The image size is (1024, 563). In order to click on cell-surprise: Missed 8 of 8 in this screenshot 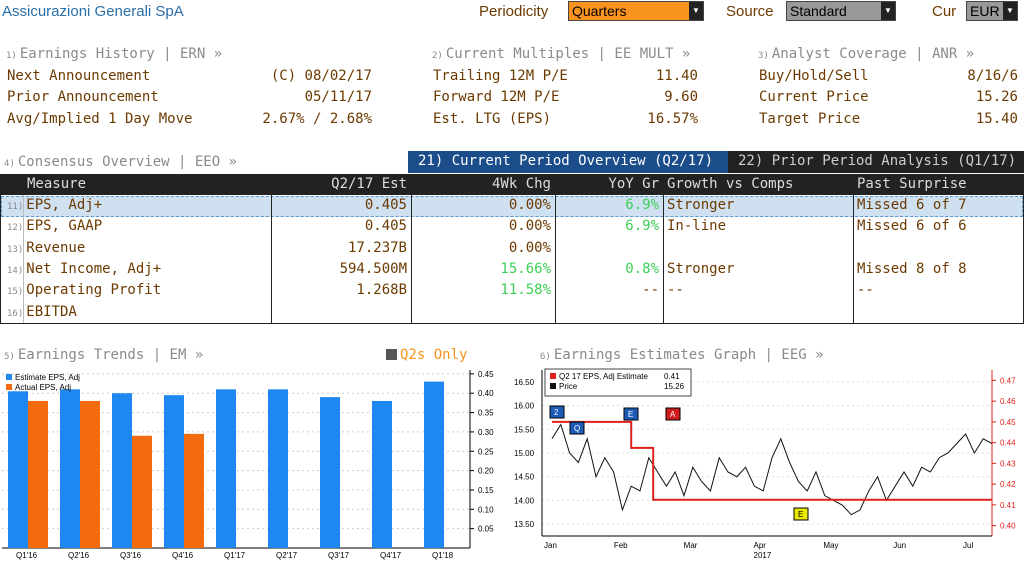, I will do `click(912, 268)`.